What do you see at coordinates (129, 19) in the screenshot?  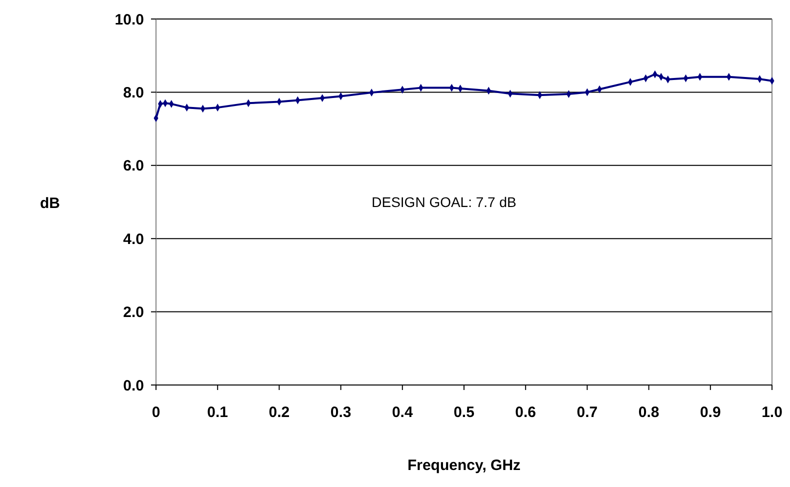 I see `y-tick-label: 10.0` at bounding box center [129, 19].